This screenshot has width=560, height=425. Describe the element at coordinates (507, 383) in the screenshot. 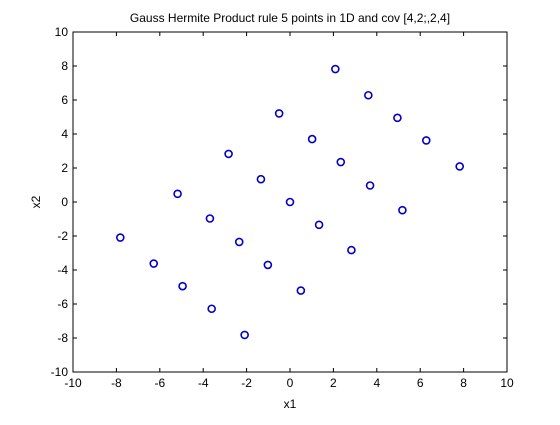

I see `x-tick-label: 10` at that location.